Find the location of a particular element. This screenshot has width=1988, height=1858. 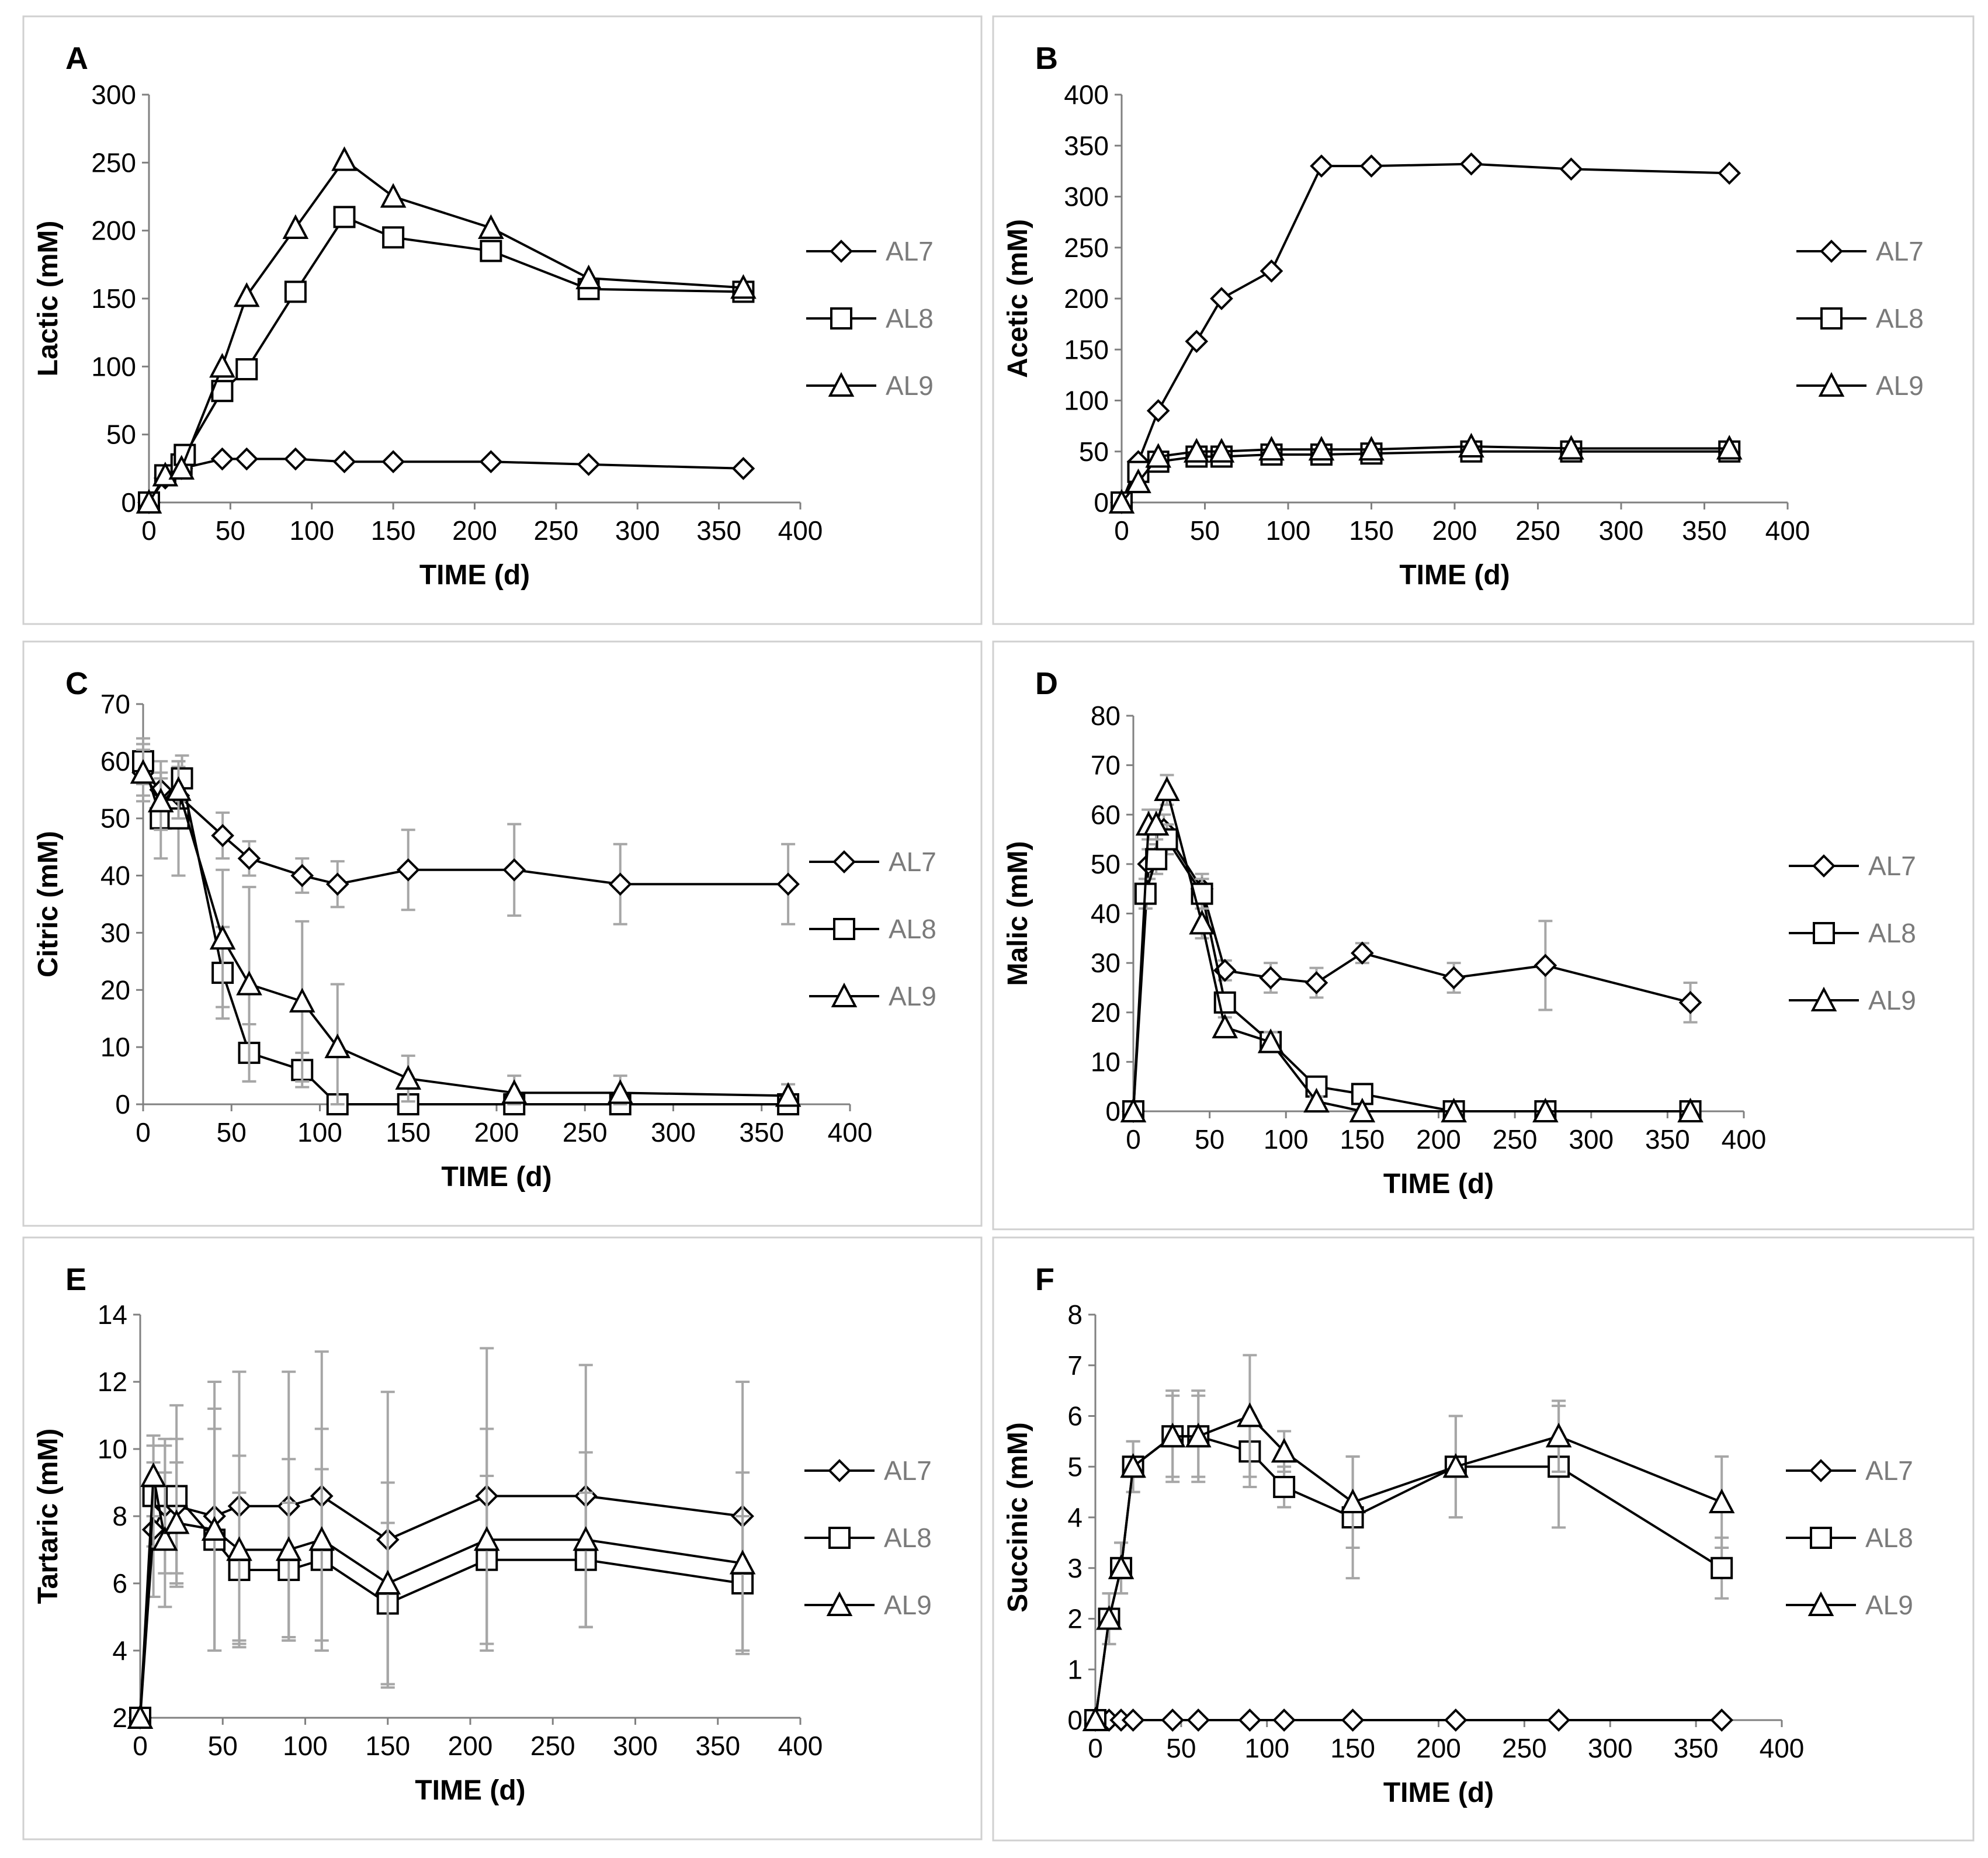

panel-e-x-tick-label: 350 is located at coordinates (717, 1746).